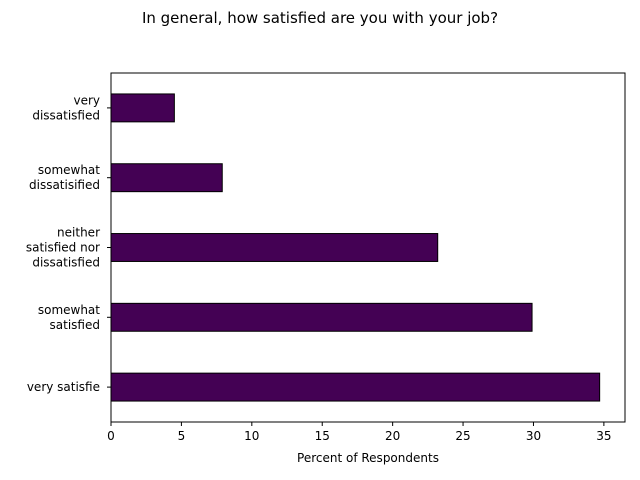 The width and height of the screenshot is (640, 480). Describe the element at coordinates (111, 436) in the screenshot. I see `x-tick-label: 0` at that location.